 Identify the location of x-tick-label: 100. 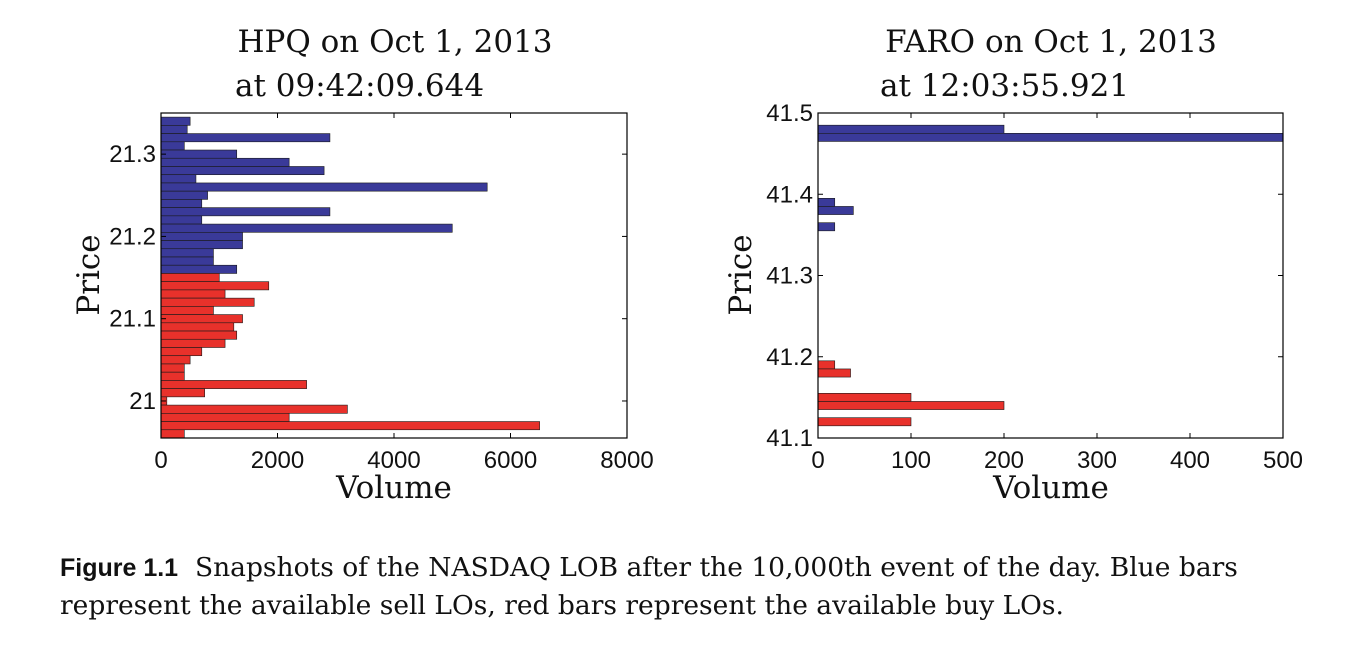
(911, 460).